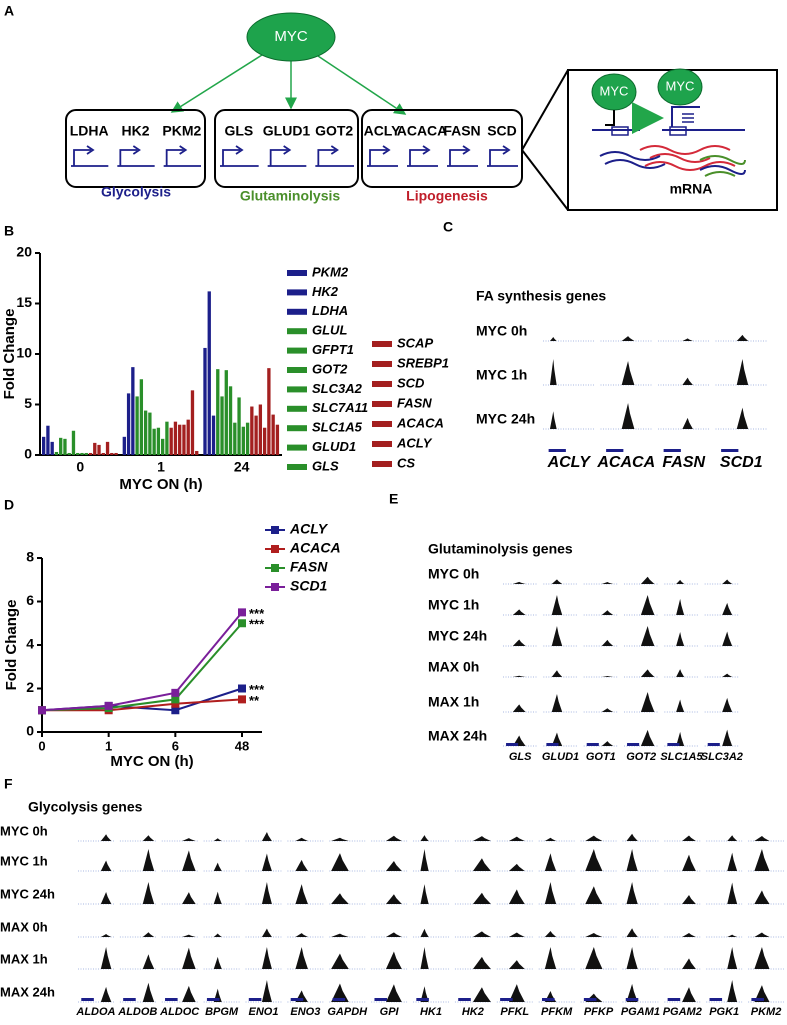 This screenshot has width=787, height=1025. What do you see at coordinates (24, 252) in the screenshot?
I see `y-tick-label: 20` at bounding box center [24, 252].